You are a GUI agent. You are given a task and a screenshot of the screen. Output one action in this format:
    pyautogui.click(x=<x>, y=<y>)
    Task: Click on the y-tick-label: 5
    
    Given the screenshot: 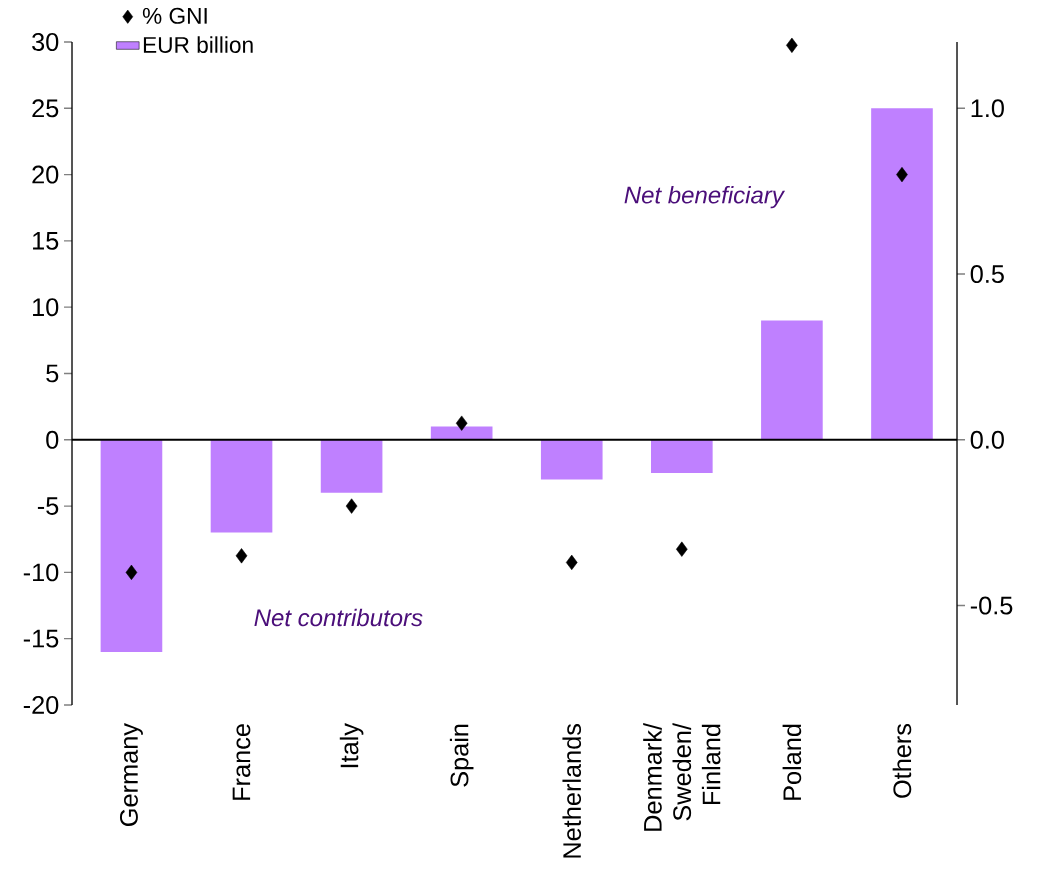 What is the action you would take?
    pyautogui.click(x=52, y=373)
    